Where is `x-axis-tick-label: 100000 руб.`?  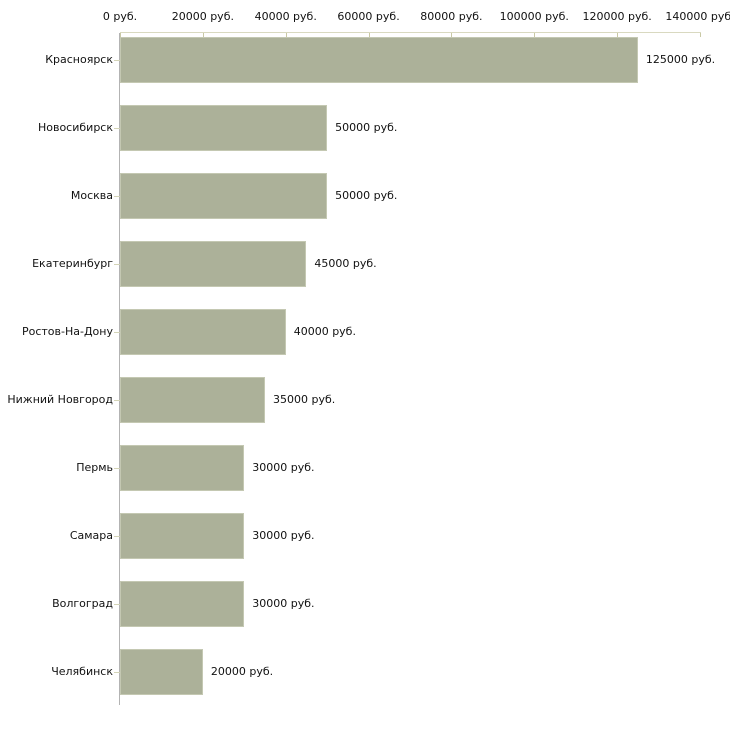 x-axis-tick-label: 100000 руб. is located at coordinates (534, 16).